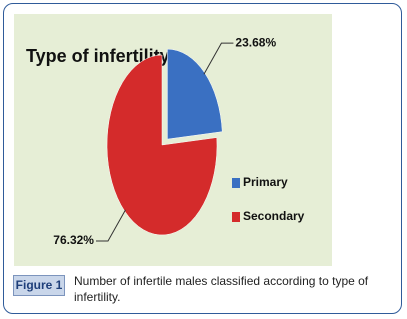 The image size is (407, 319). Describe the element at coordinates (39, 285) in the screenshot. I see `figure-label: Figure 1` at that location.